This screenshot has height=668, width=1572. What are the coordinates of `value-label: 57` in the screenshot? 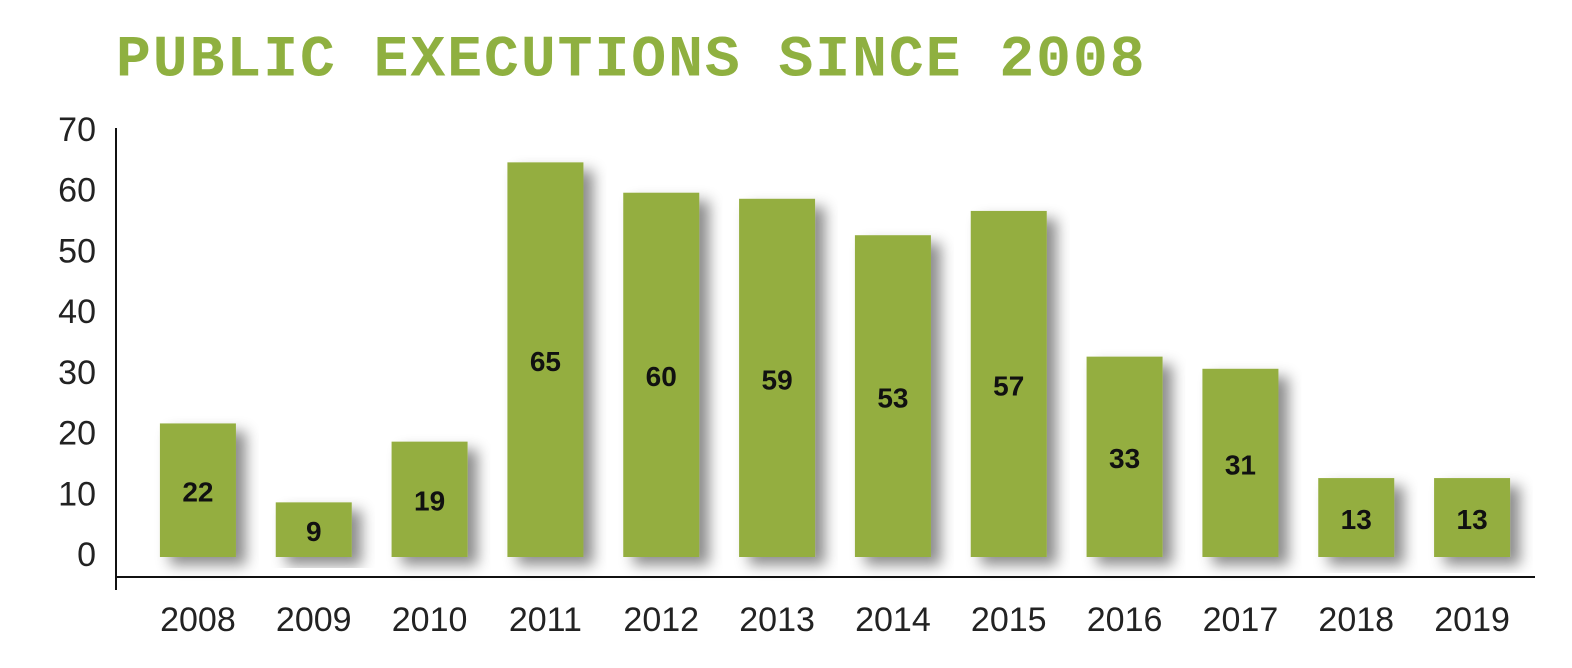 It's located at (1008, 385).